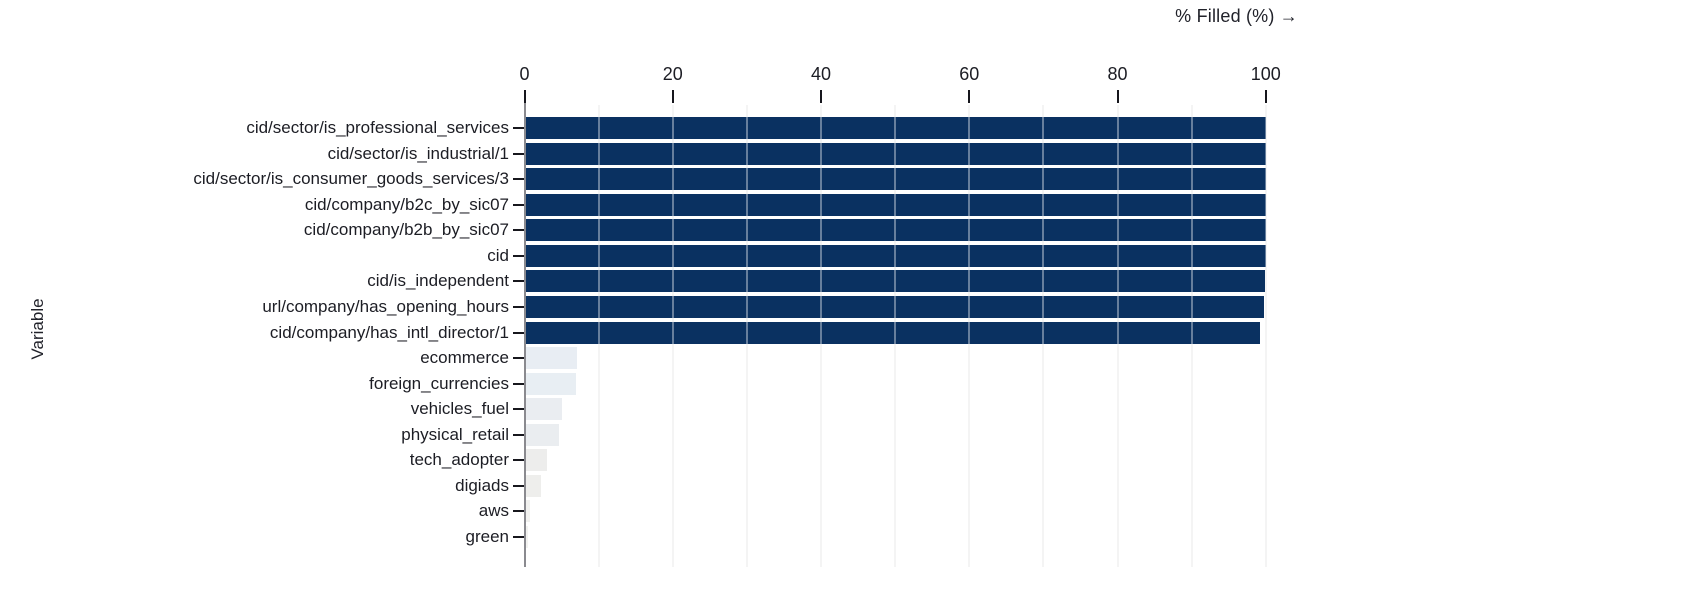 The width and height of the screenshot is (1704, 606). What do you see at coordinates (377, 127) in the screenshot?
I see `y-axis-label: cid/sector/is_professional_services` at bounding box center [377, 127].